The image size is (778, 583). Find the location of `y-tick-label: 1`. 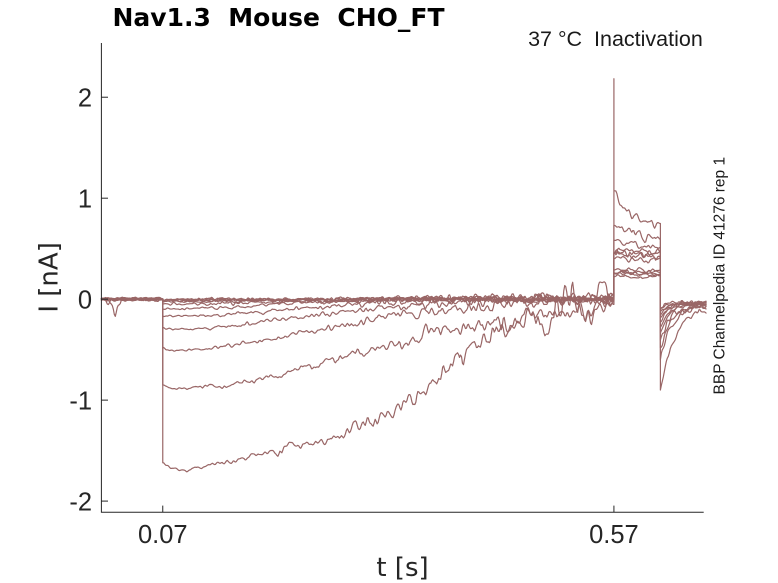

y-tick-label: 1 is located at coordinates (85, 199).